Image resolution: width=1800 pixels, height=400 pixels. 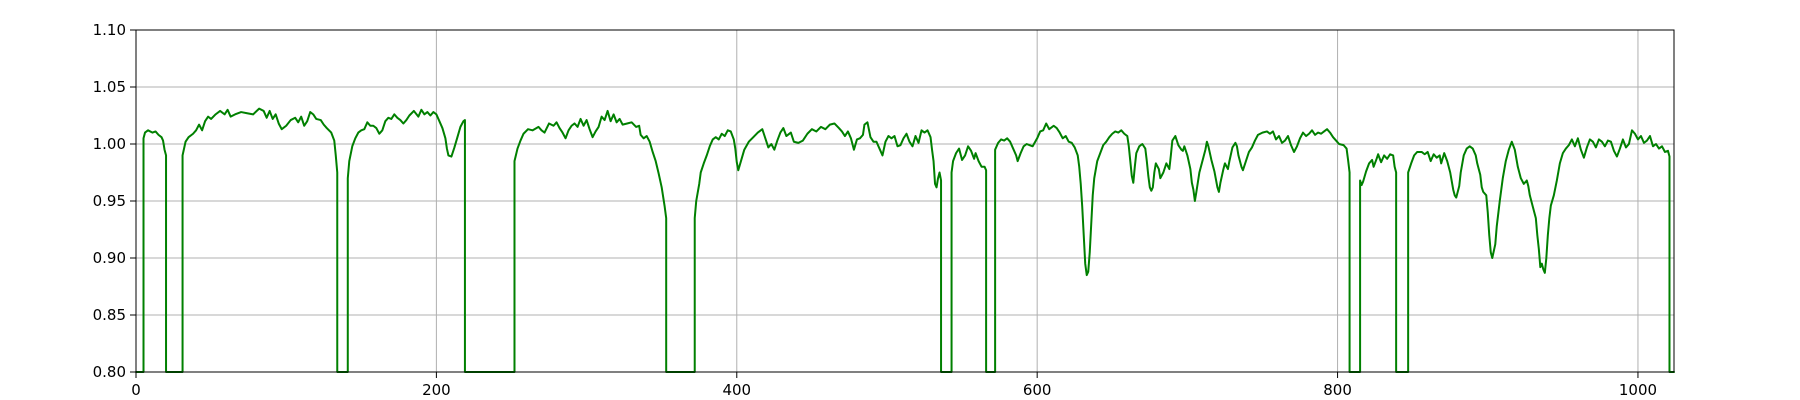 What do you see at coordinates (436, 390) in the screenshot?
I see `x-tick-label: 200` at bounding box center [436, 390].